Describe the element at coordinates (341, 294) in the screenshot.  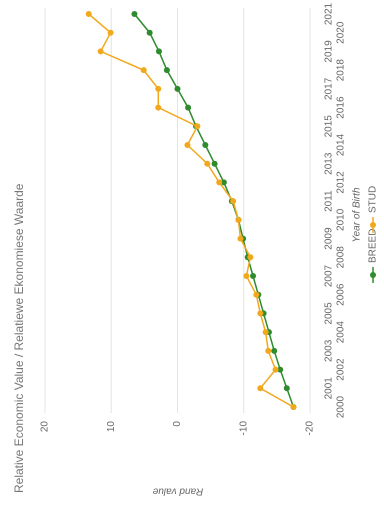
I see `x-tick-label: 2006` at that location.